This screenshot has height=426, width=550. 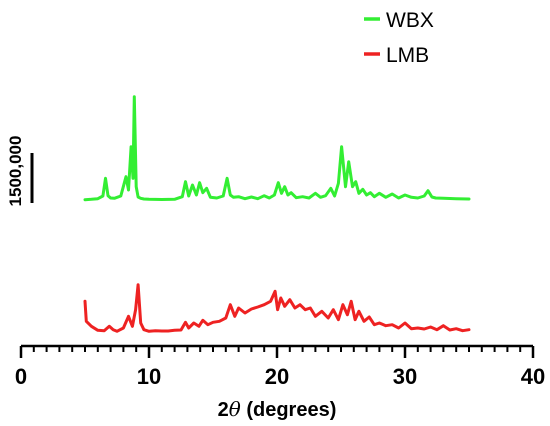 What do you see at coordinates (21, 376) in the screenshot?
I see `x-tick-label: 0` at bounding box center [21, 376].